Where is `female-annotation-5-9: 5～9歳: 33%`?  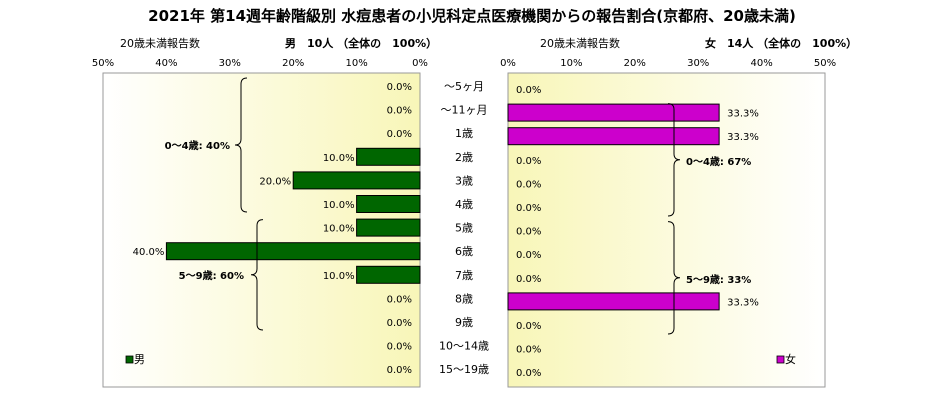 female-annotation-5-9: 5～9歳: 33% is located at coordinates (718, 279).